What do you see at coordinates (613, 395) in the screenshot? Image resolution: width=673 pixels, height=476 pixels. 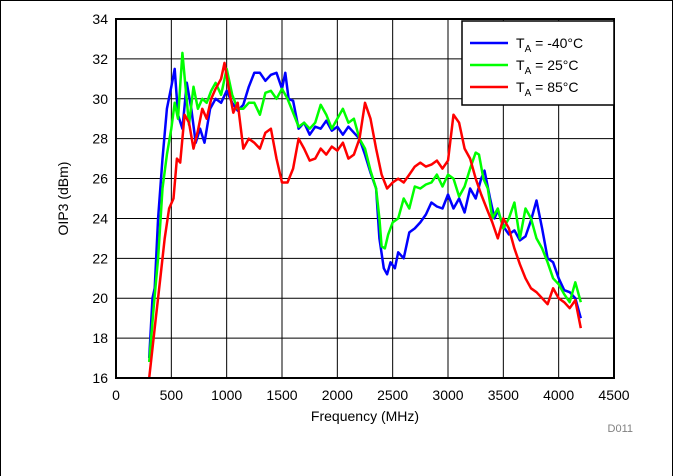 I see `x-tick-label: 4500` at bounding box center [613, 395].